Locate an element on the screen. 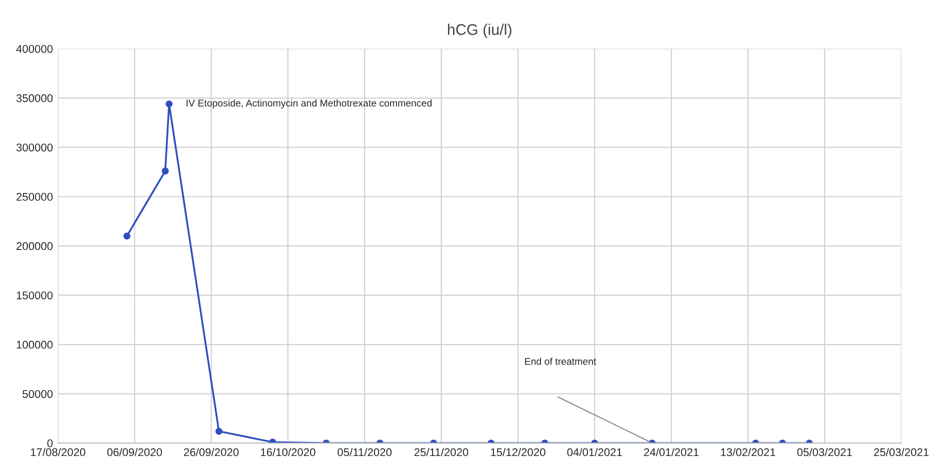 Image resolution: width=934 pixels, height=464 pixels. x-tick-label: 26/09/2020 is located at coordinates (211, 452).